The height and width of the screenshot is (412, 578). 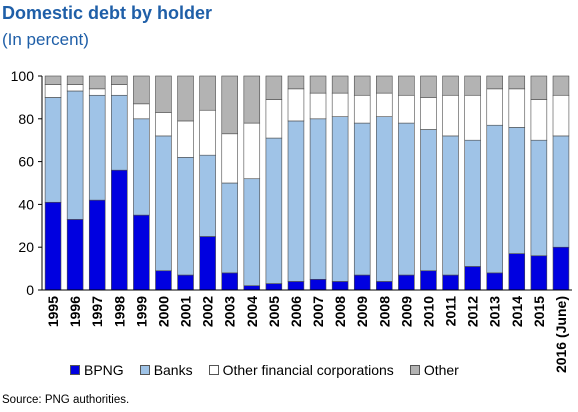 I want to click on legend-label-other-financial: Other financial corporations, so click(x=308, y=370).